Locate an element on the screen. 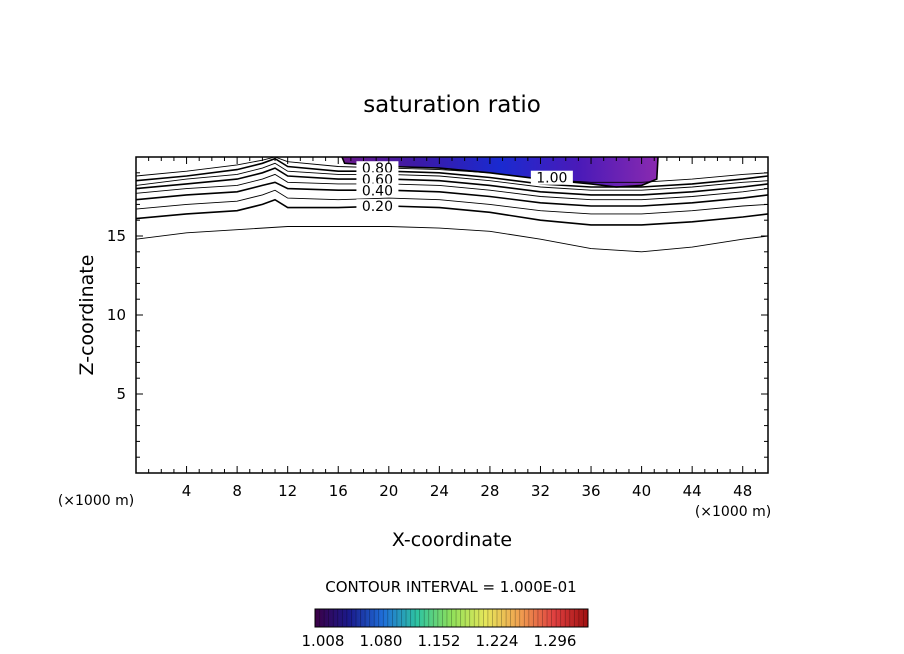  x-tick-label: 12 is located at coordinates (287, 491).